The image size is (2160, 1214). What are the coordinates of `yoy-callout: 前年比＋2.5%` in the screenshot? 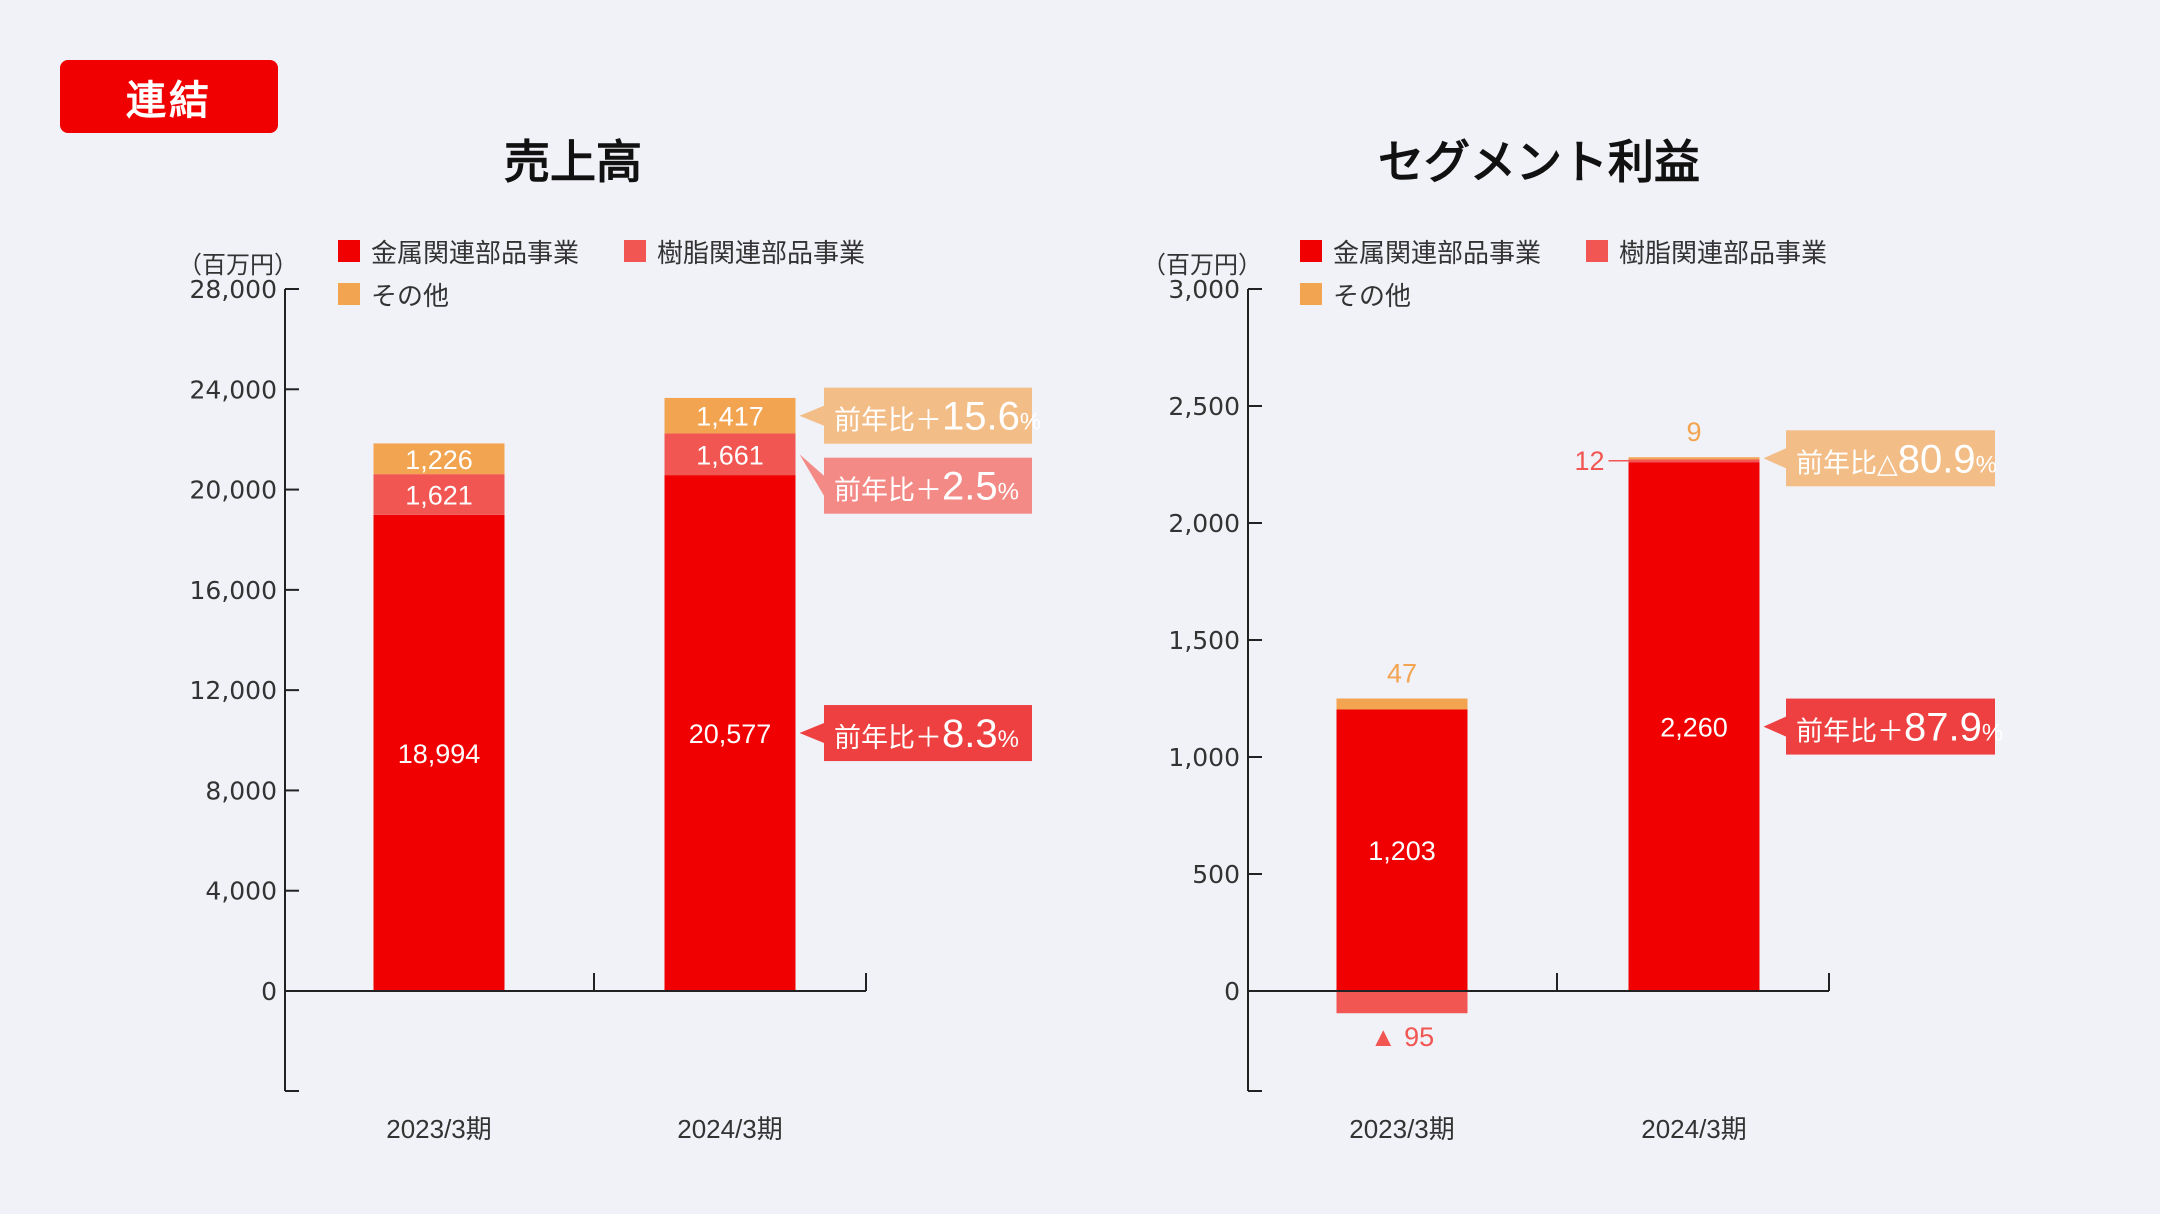 It's located at (915, 484).